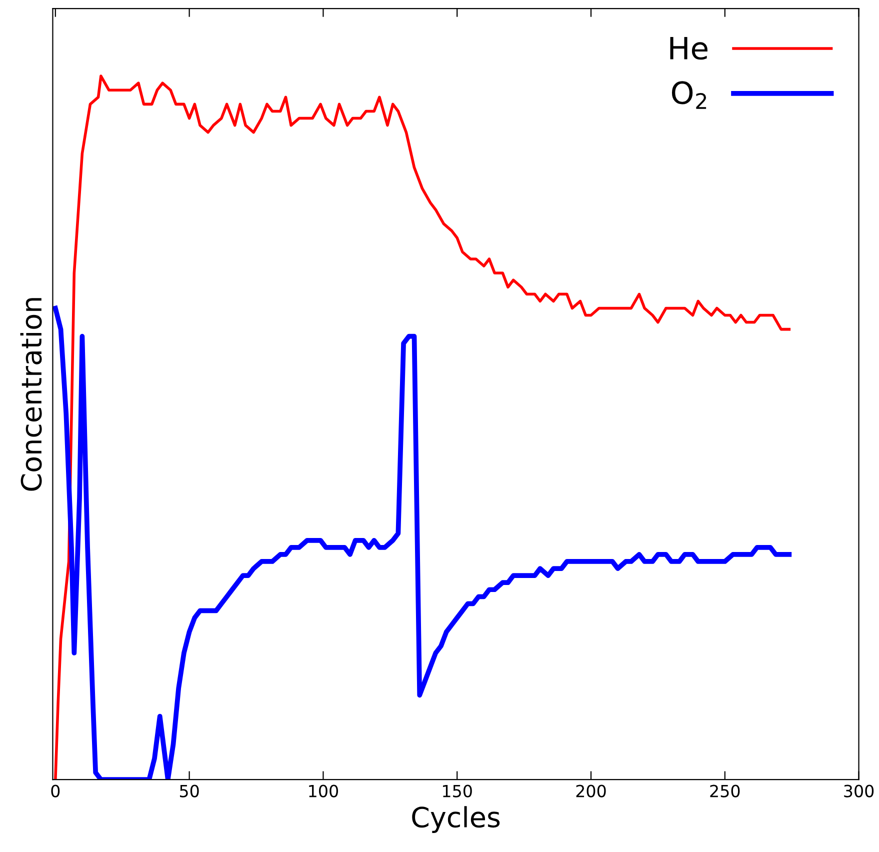 Image resolution: width=879 pixels, height=852 pixels. What do you see at coordinates (55, 791) in the screenshot?
I see `x-tick-label: 0` at bounding box center [55, 791].